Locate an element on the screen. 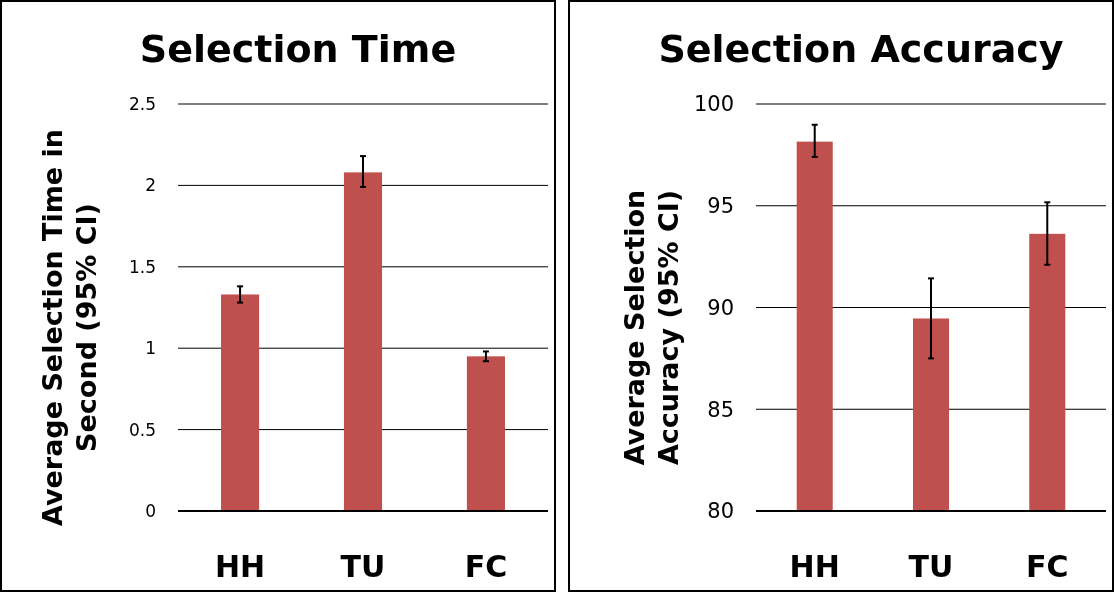  chart-title: Selection Accuracy is located at coordinates (861, 49).